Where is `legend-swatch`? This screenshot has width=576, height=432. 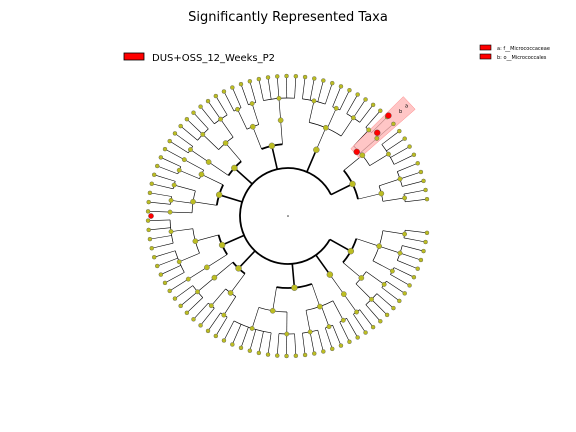 legend-swatch is located at coordinates (134, 56).